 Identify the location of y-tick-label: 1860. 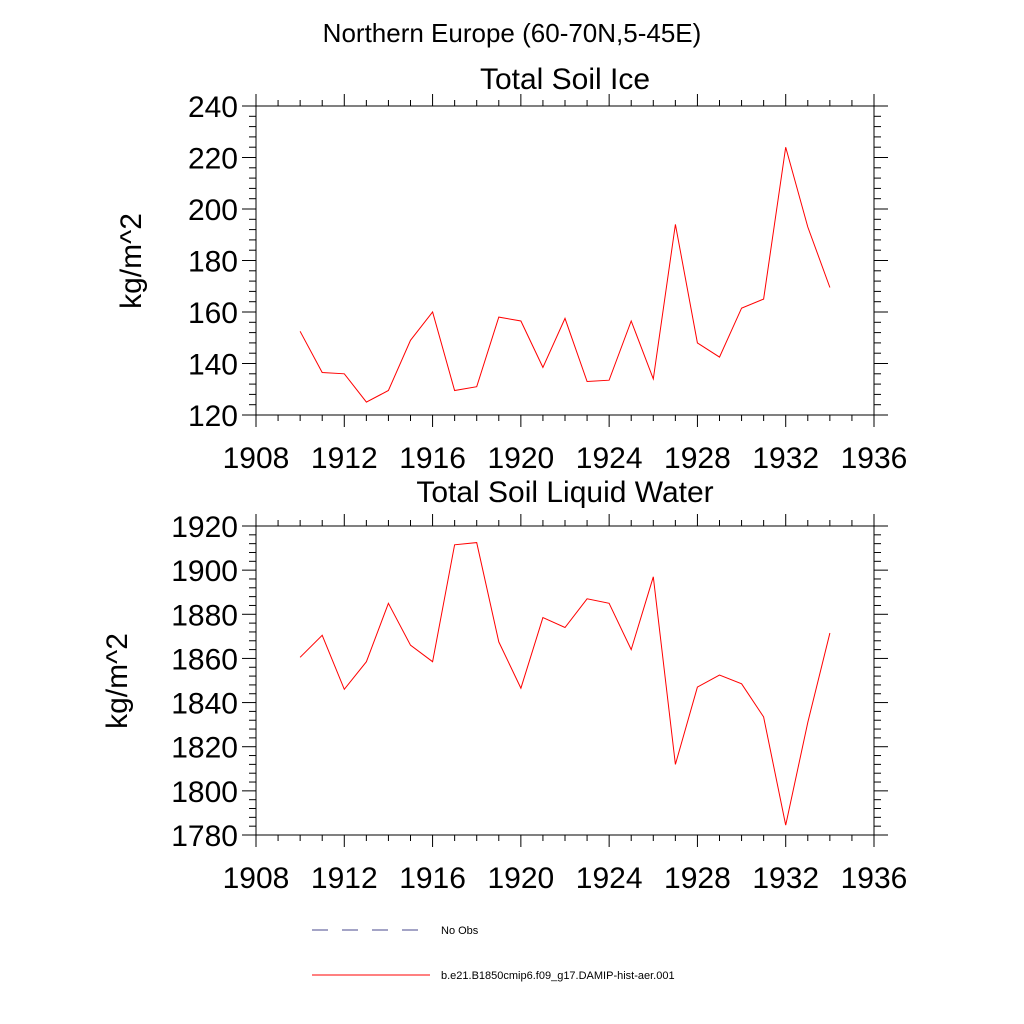
(204, 659).